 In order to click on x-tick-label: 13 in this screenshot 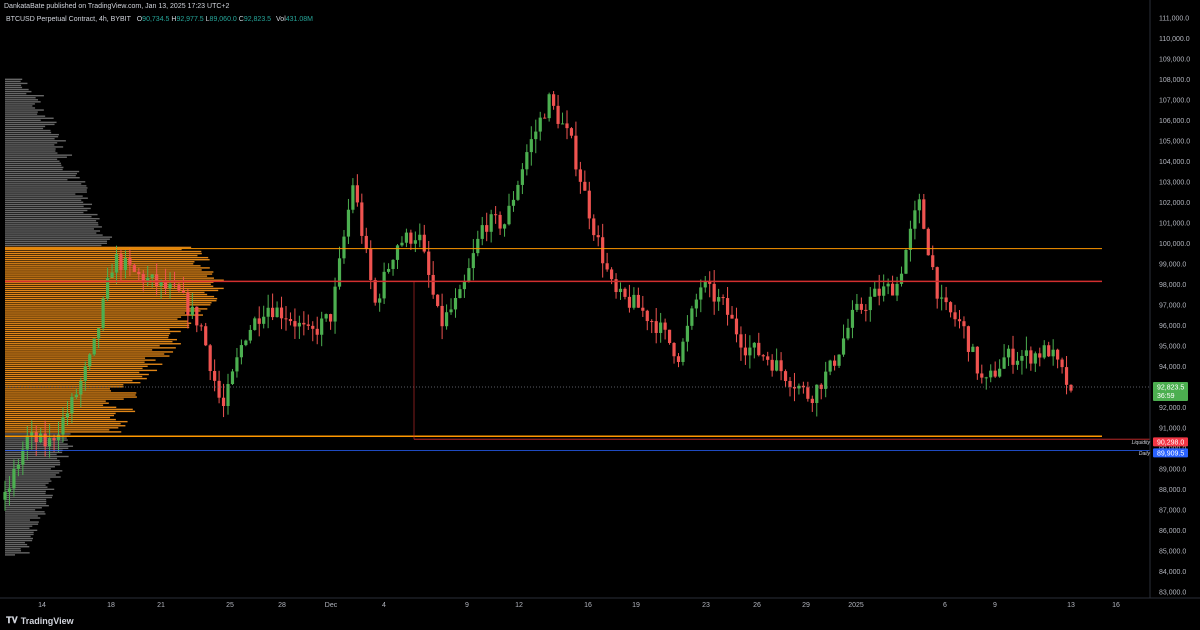, I will do `click(1071, 605)`.